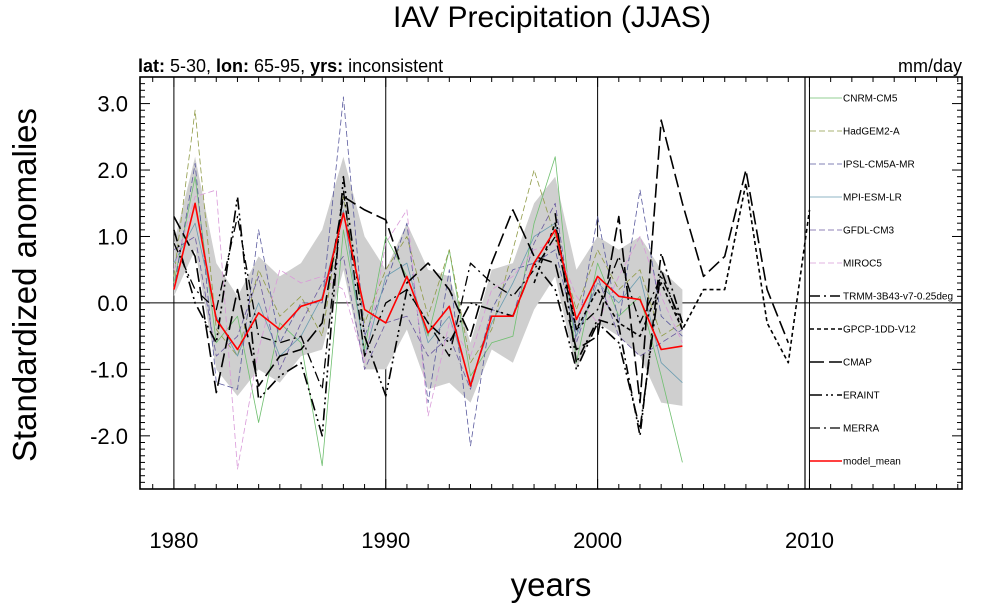 Image resolution: width=984 pixels, height=604 pixels. Describe the element at coordinates (872, 198) in the screenshot. I see `legend-label: MPI-ESM-LR` at that location.